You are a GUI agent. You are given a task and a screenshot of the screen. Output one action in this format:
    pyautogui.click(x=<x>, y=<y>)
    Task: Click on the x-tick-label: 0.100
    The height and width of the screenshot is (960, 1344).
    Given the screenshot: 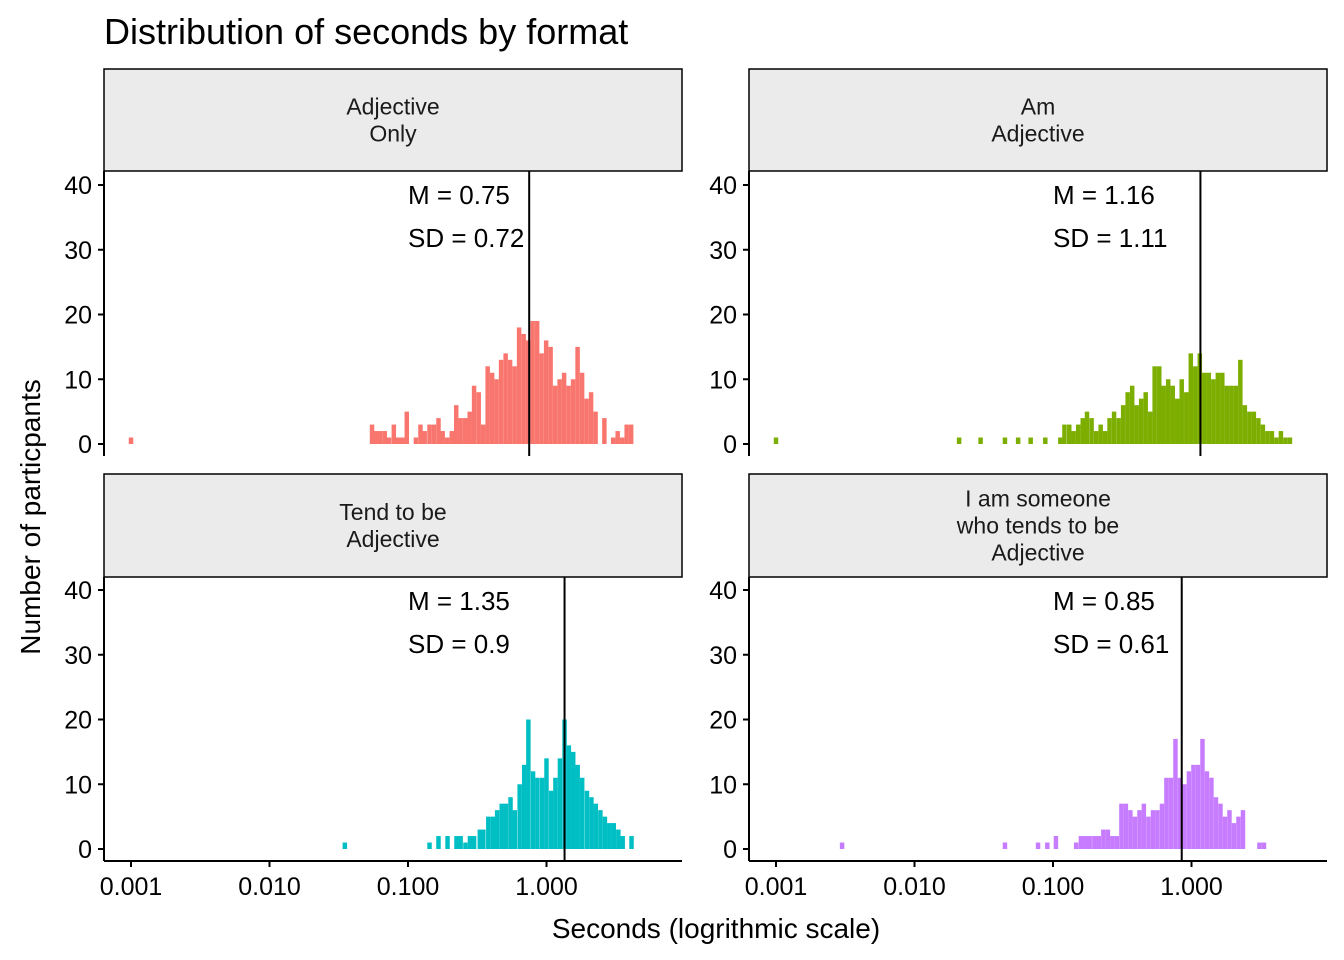 What is the action you would take?
    pyautogui.click(x=408, y=887)
    